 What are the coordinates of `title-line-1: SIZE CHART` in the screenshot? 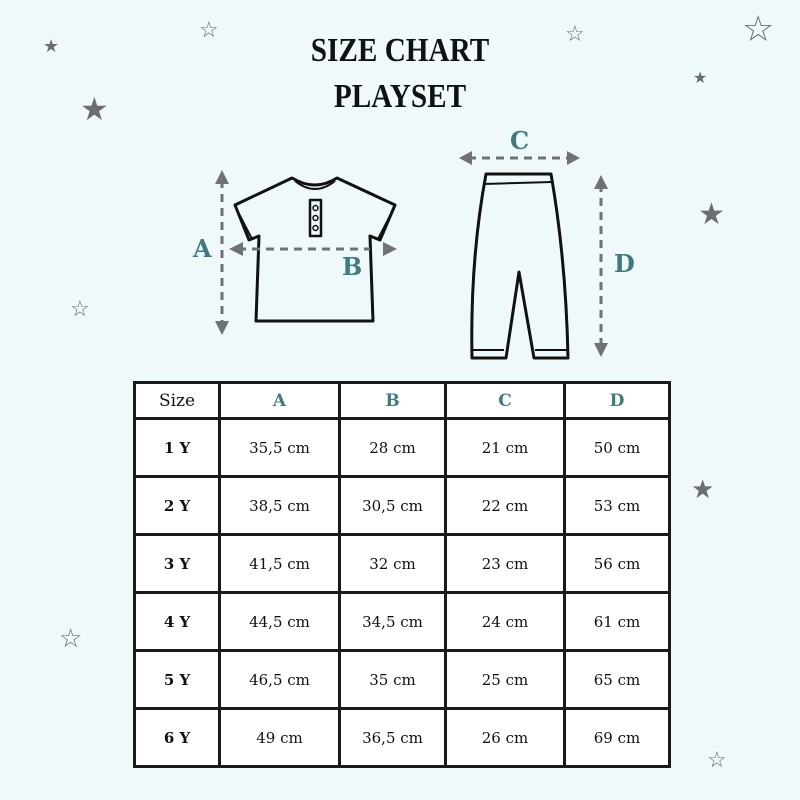 It's located at (400, 50).